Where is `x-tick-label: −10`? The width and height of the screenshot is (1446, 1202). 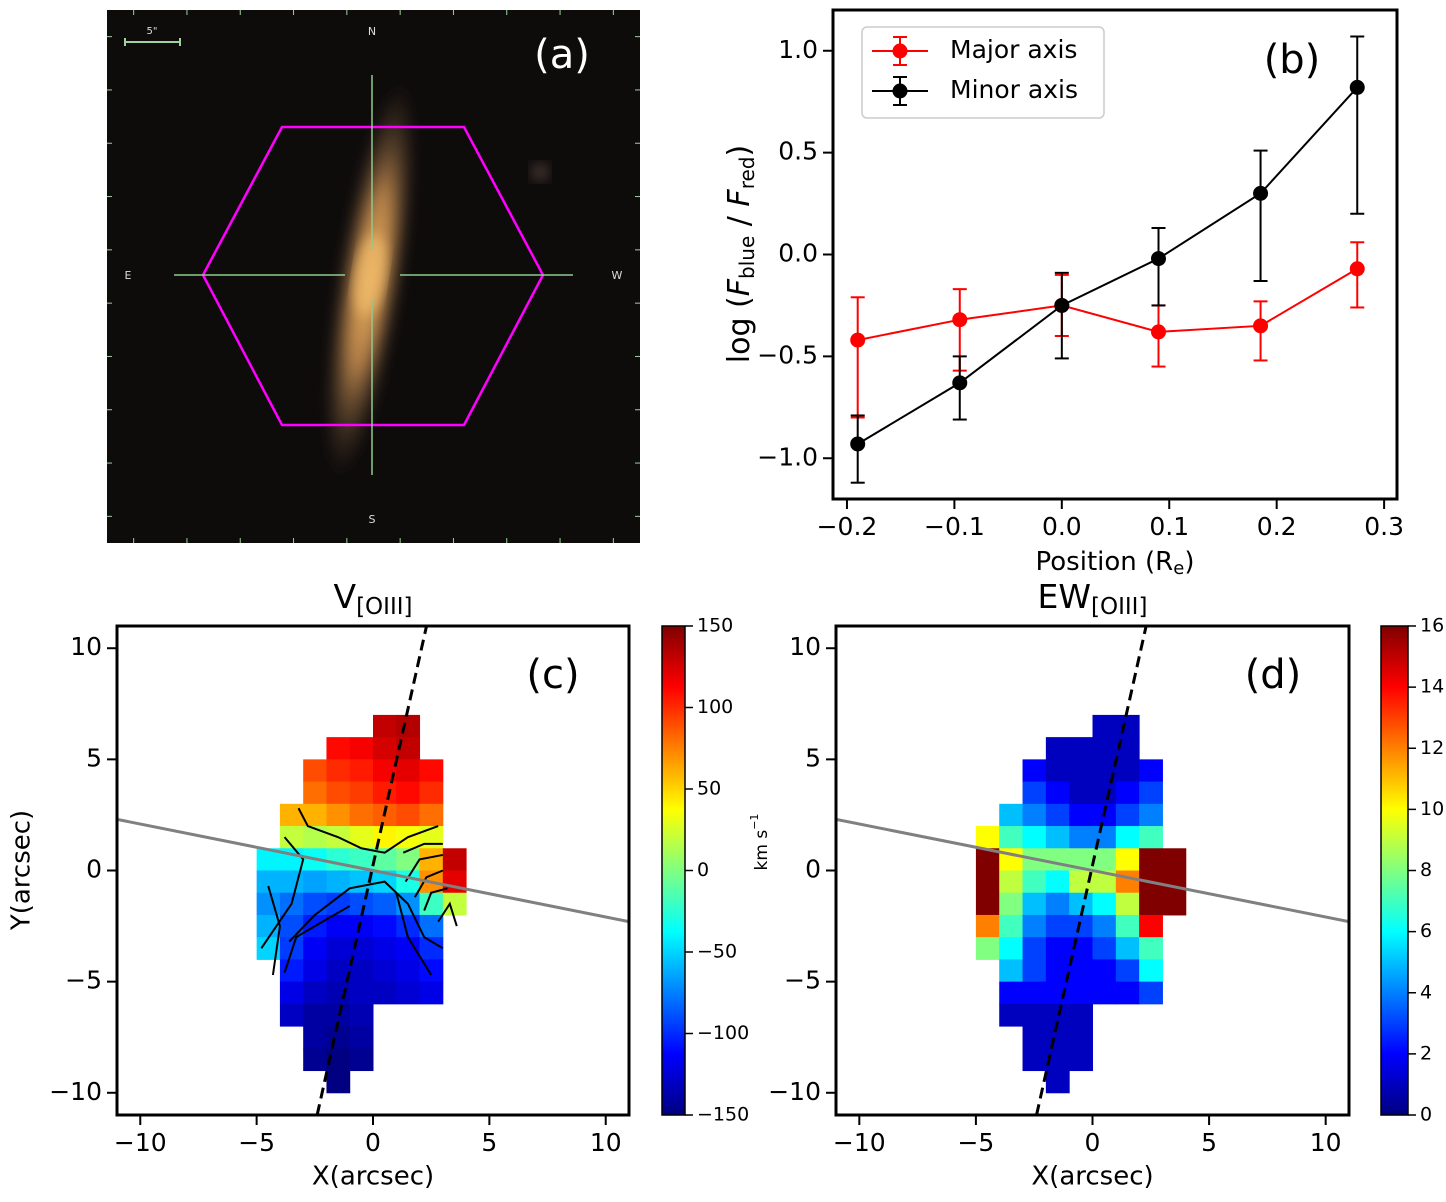 x-tick-label: −10 is located at coordinates (859, 1142).